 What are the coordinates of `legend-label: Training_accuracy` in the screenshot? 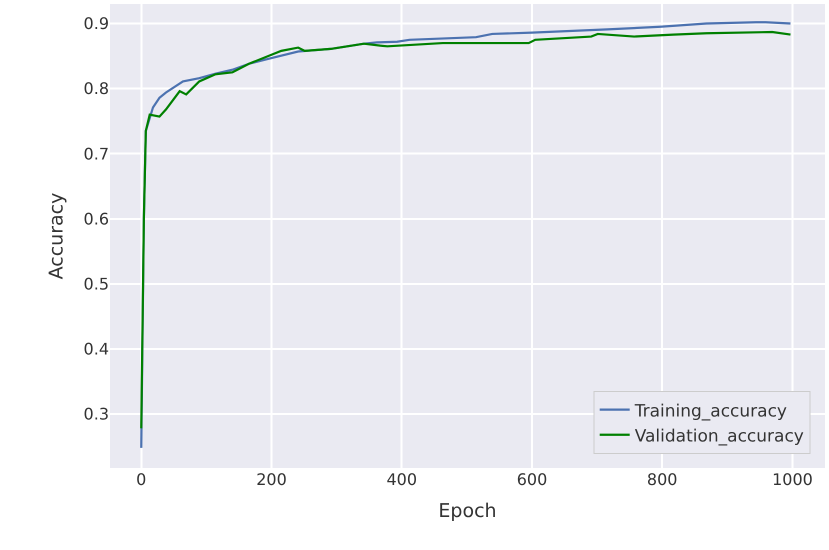 It's located at (710, 411).